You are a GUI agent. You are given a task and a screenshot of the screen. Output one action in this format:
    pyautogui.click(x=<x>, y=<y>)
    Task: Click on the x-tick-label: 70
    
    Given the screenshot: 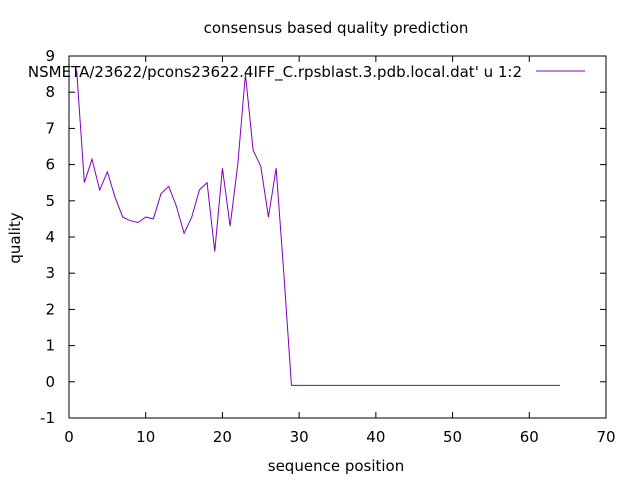 What is the action you would take?
    pyautogui.click(x=605, y=437)
    